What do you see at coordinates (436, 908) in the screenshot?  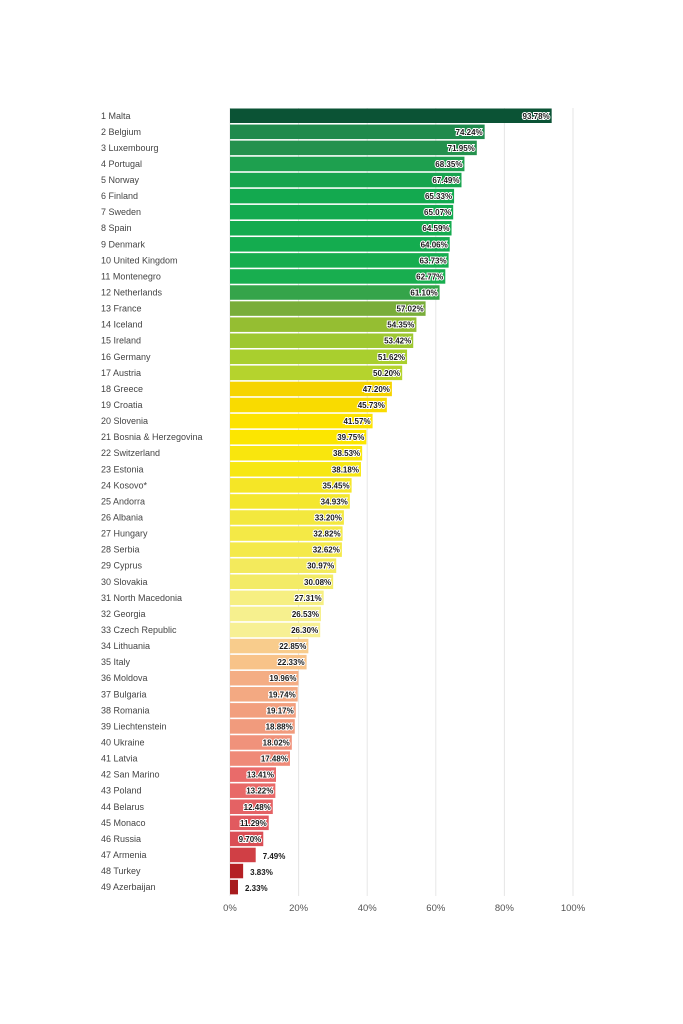 I see `x-tick-label: 60%` at bounding box center [436, 908].